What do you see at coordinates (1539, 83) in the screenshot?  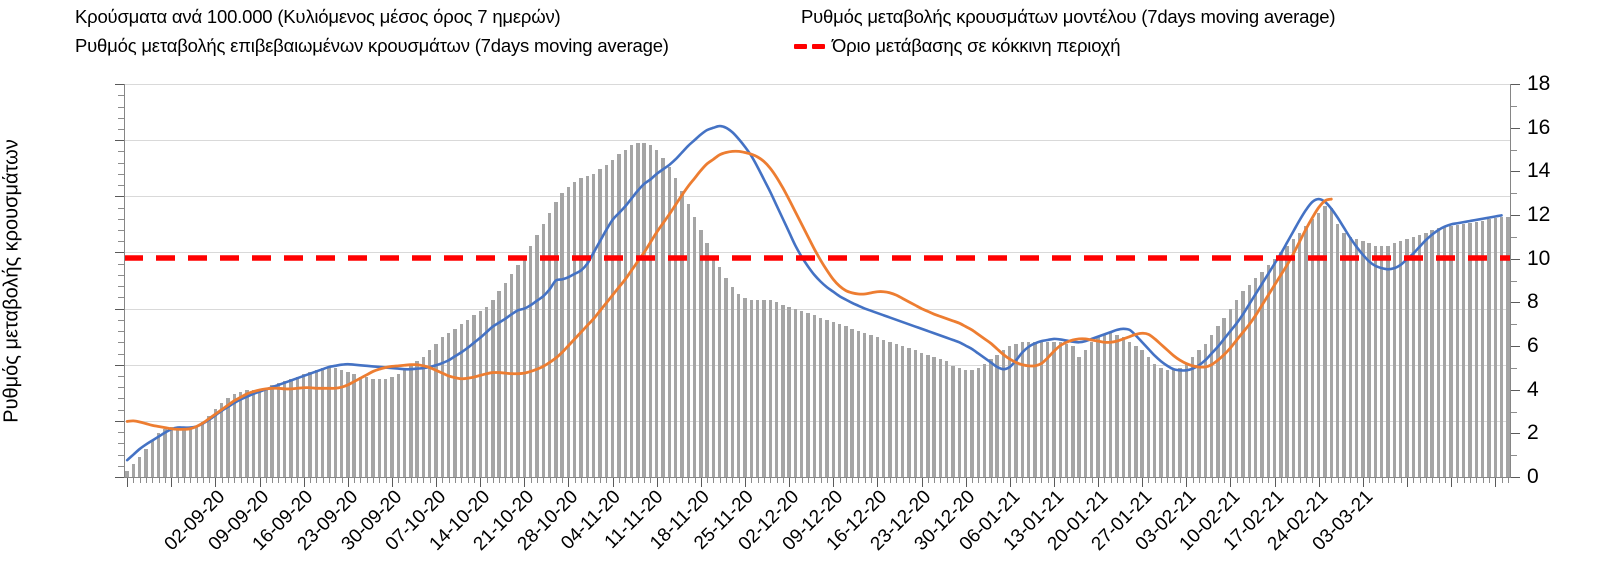 I see `y-axis-right-tick-label: 18` at bounding box center [1539, 83].